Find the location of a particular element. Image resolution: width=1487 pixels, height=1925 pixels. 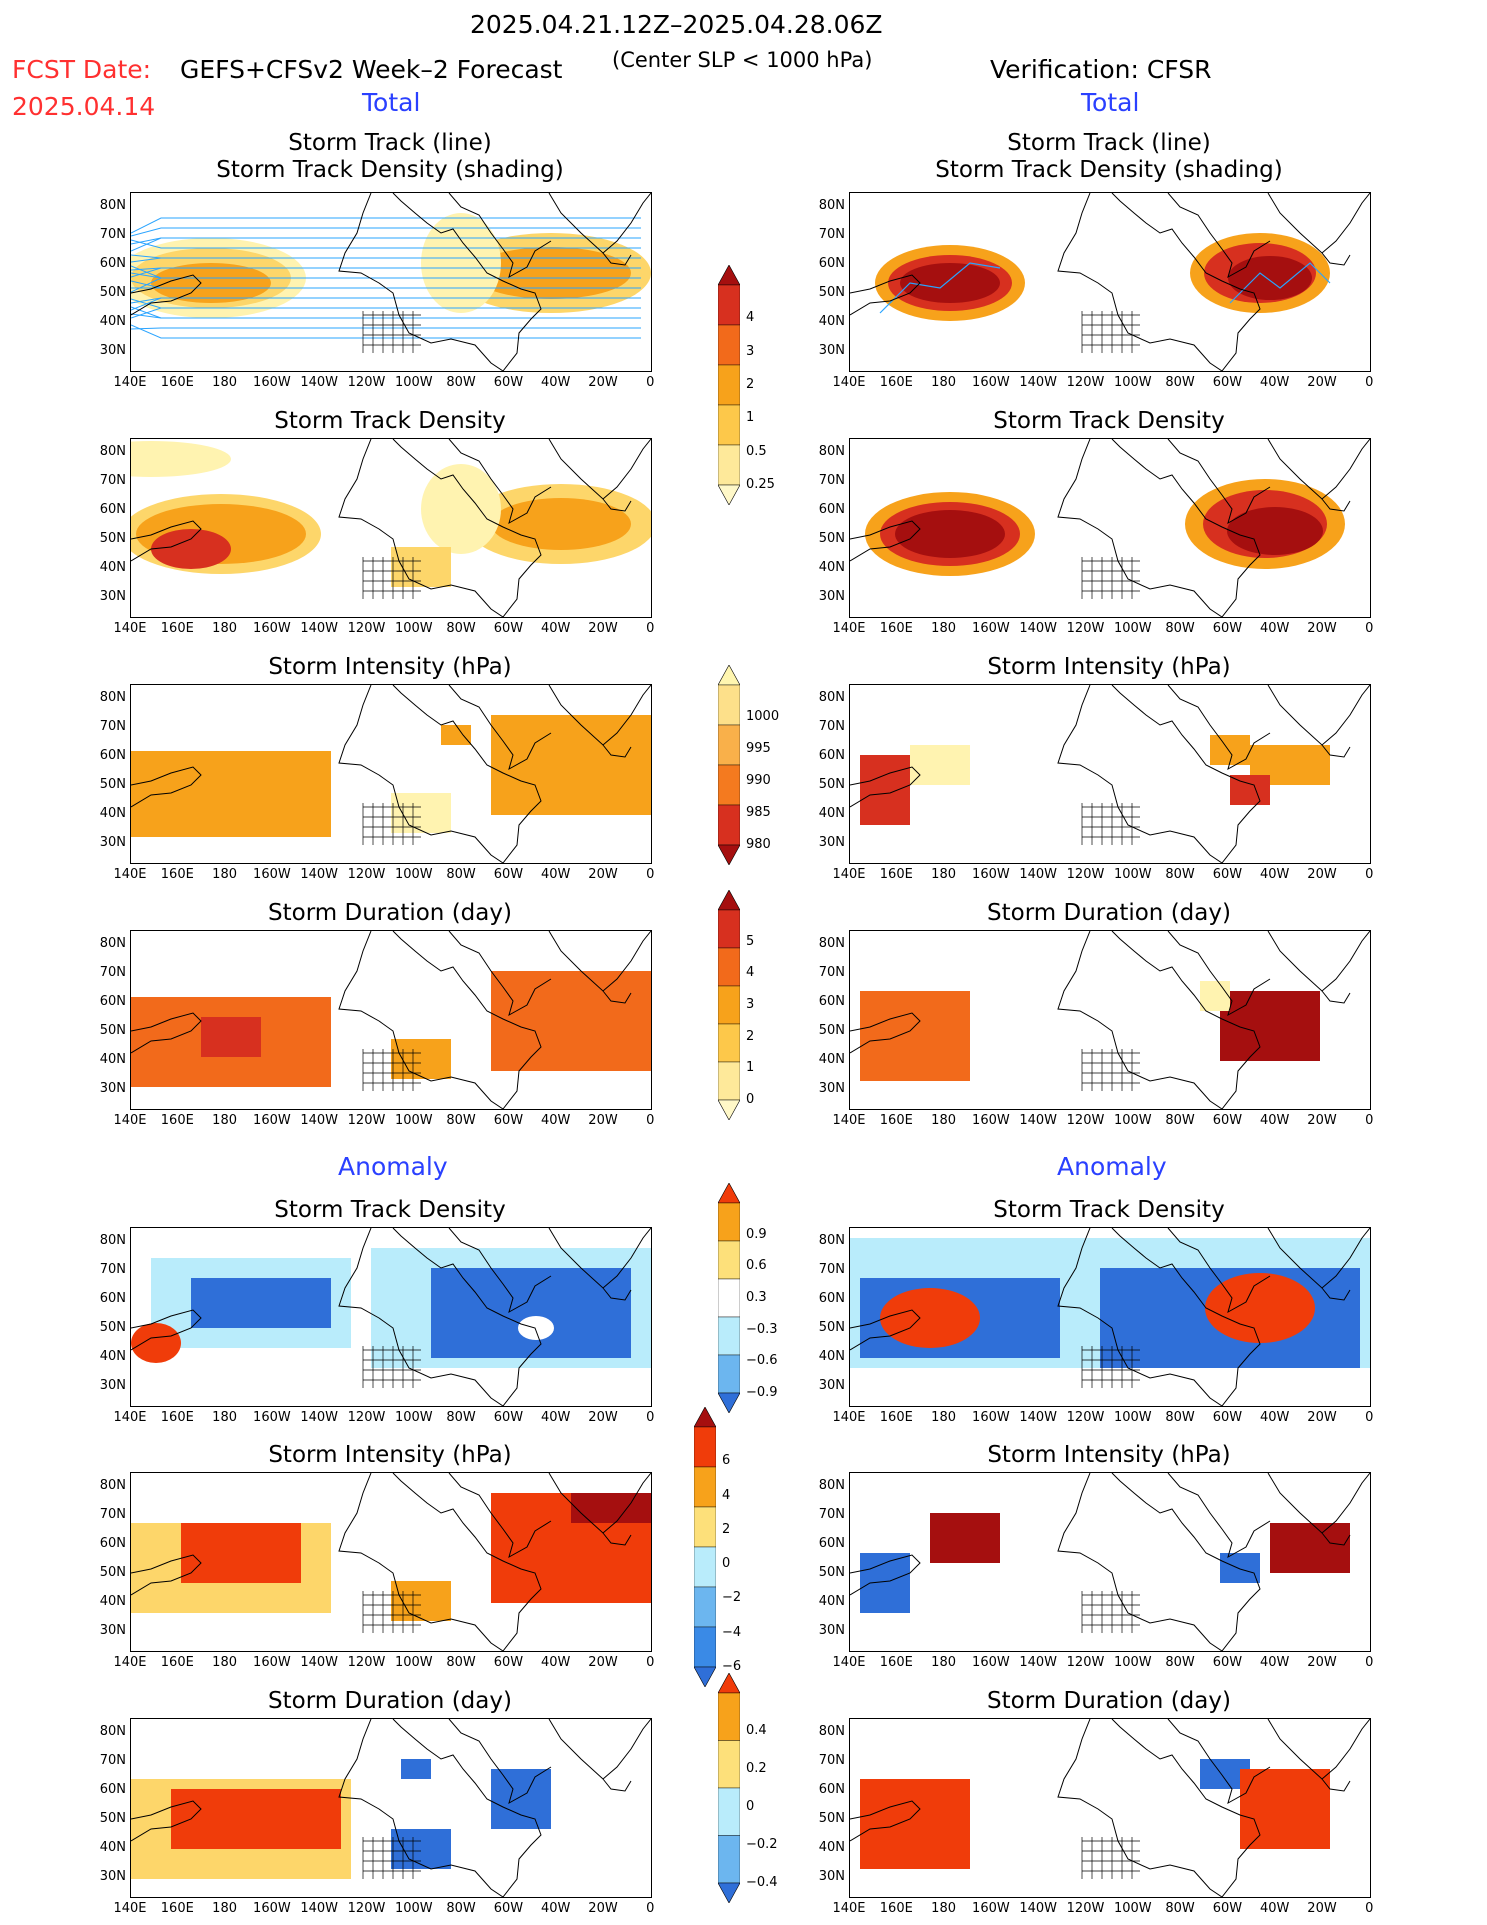

colorbar-label: 985 is located at coordinates (758, 812).